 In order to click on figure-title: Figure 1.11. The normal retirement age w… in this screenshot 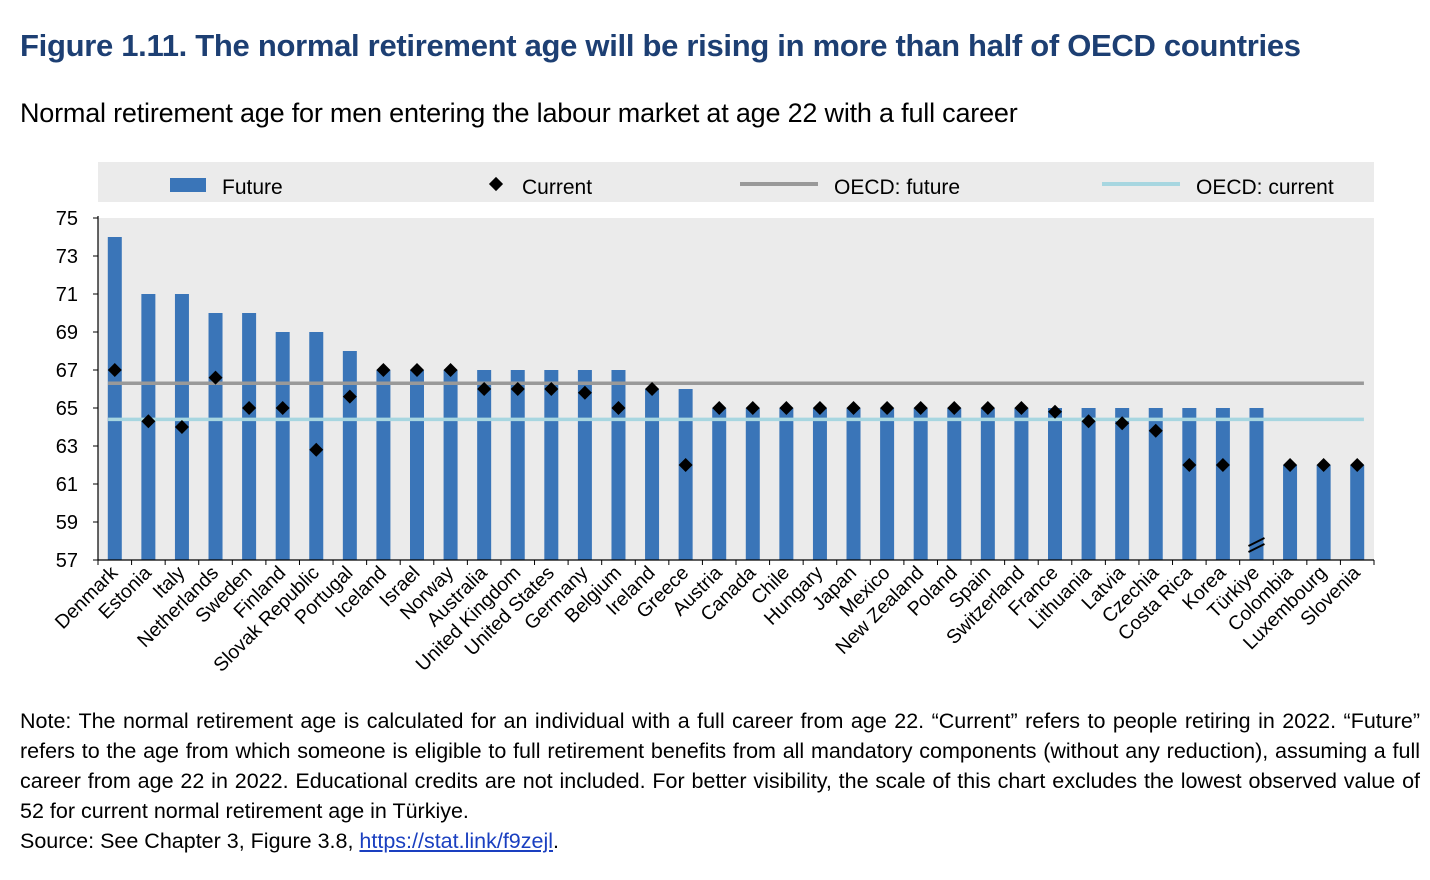, I will do `click(660, 45)`.